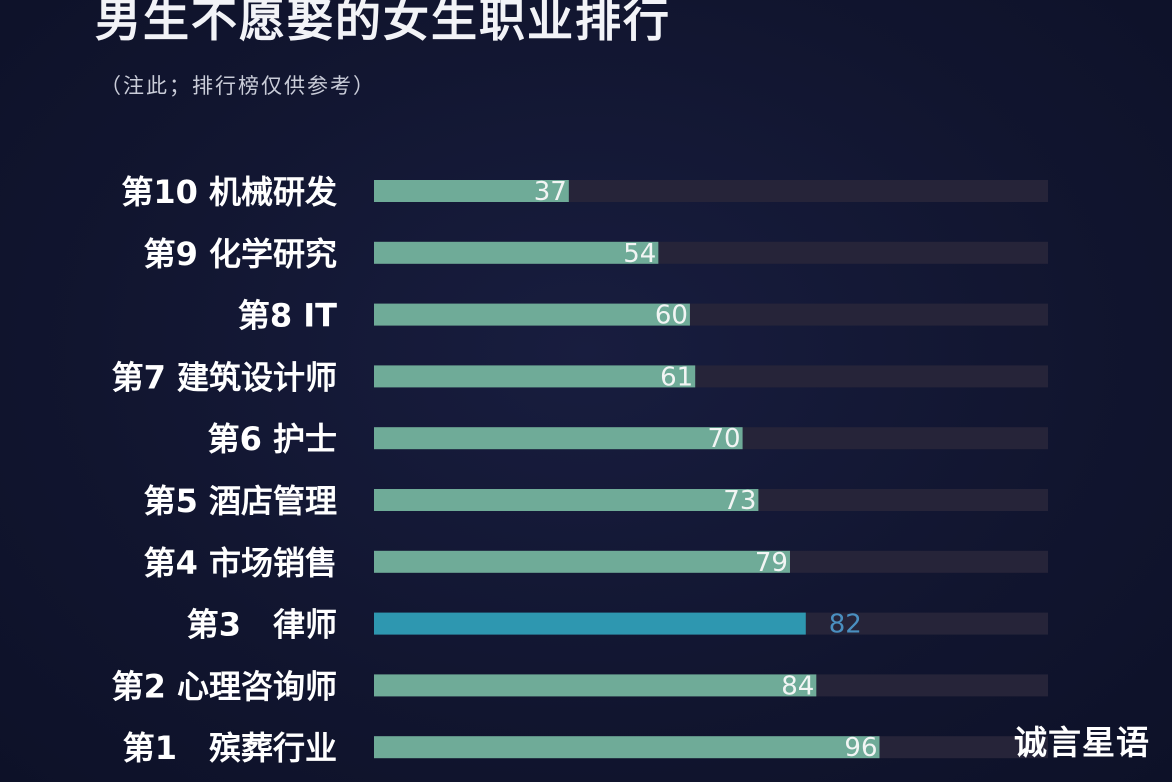  What do you see at coordinates (272, 439) in the screenshot?
I see `category-label: 第6 护士` at bounding box center [272, 439].